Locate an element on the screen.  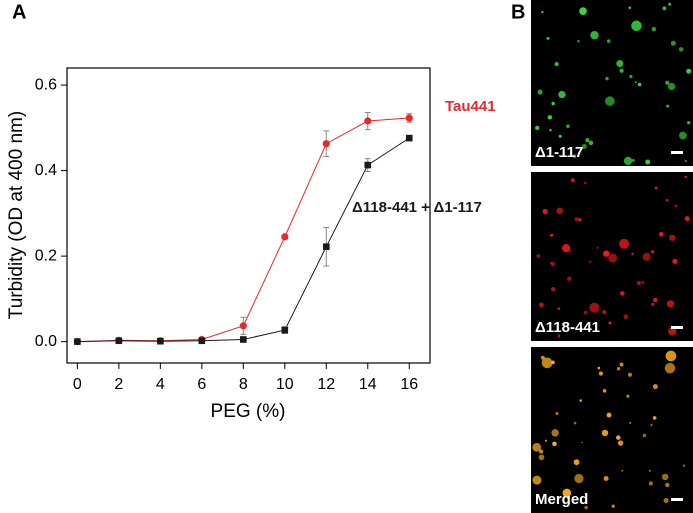
x-tick-label: 6 is located at coordinates (201, 384).